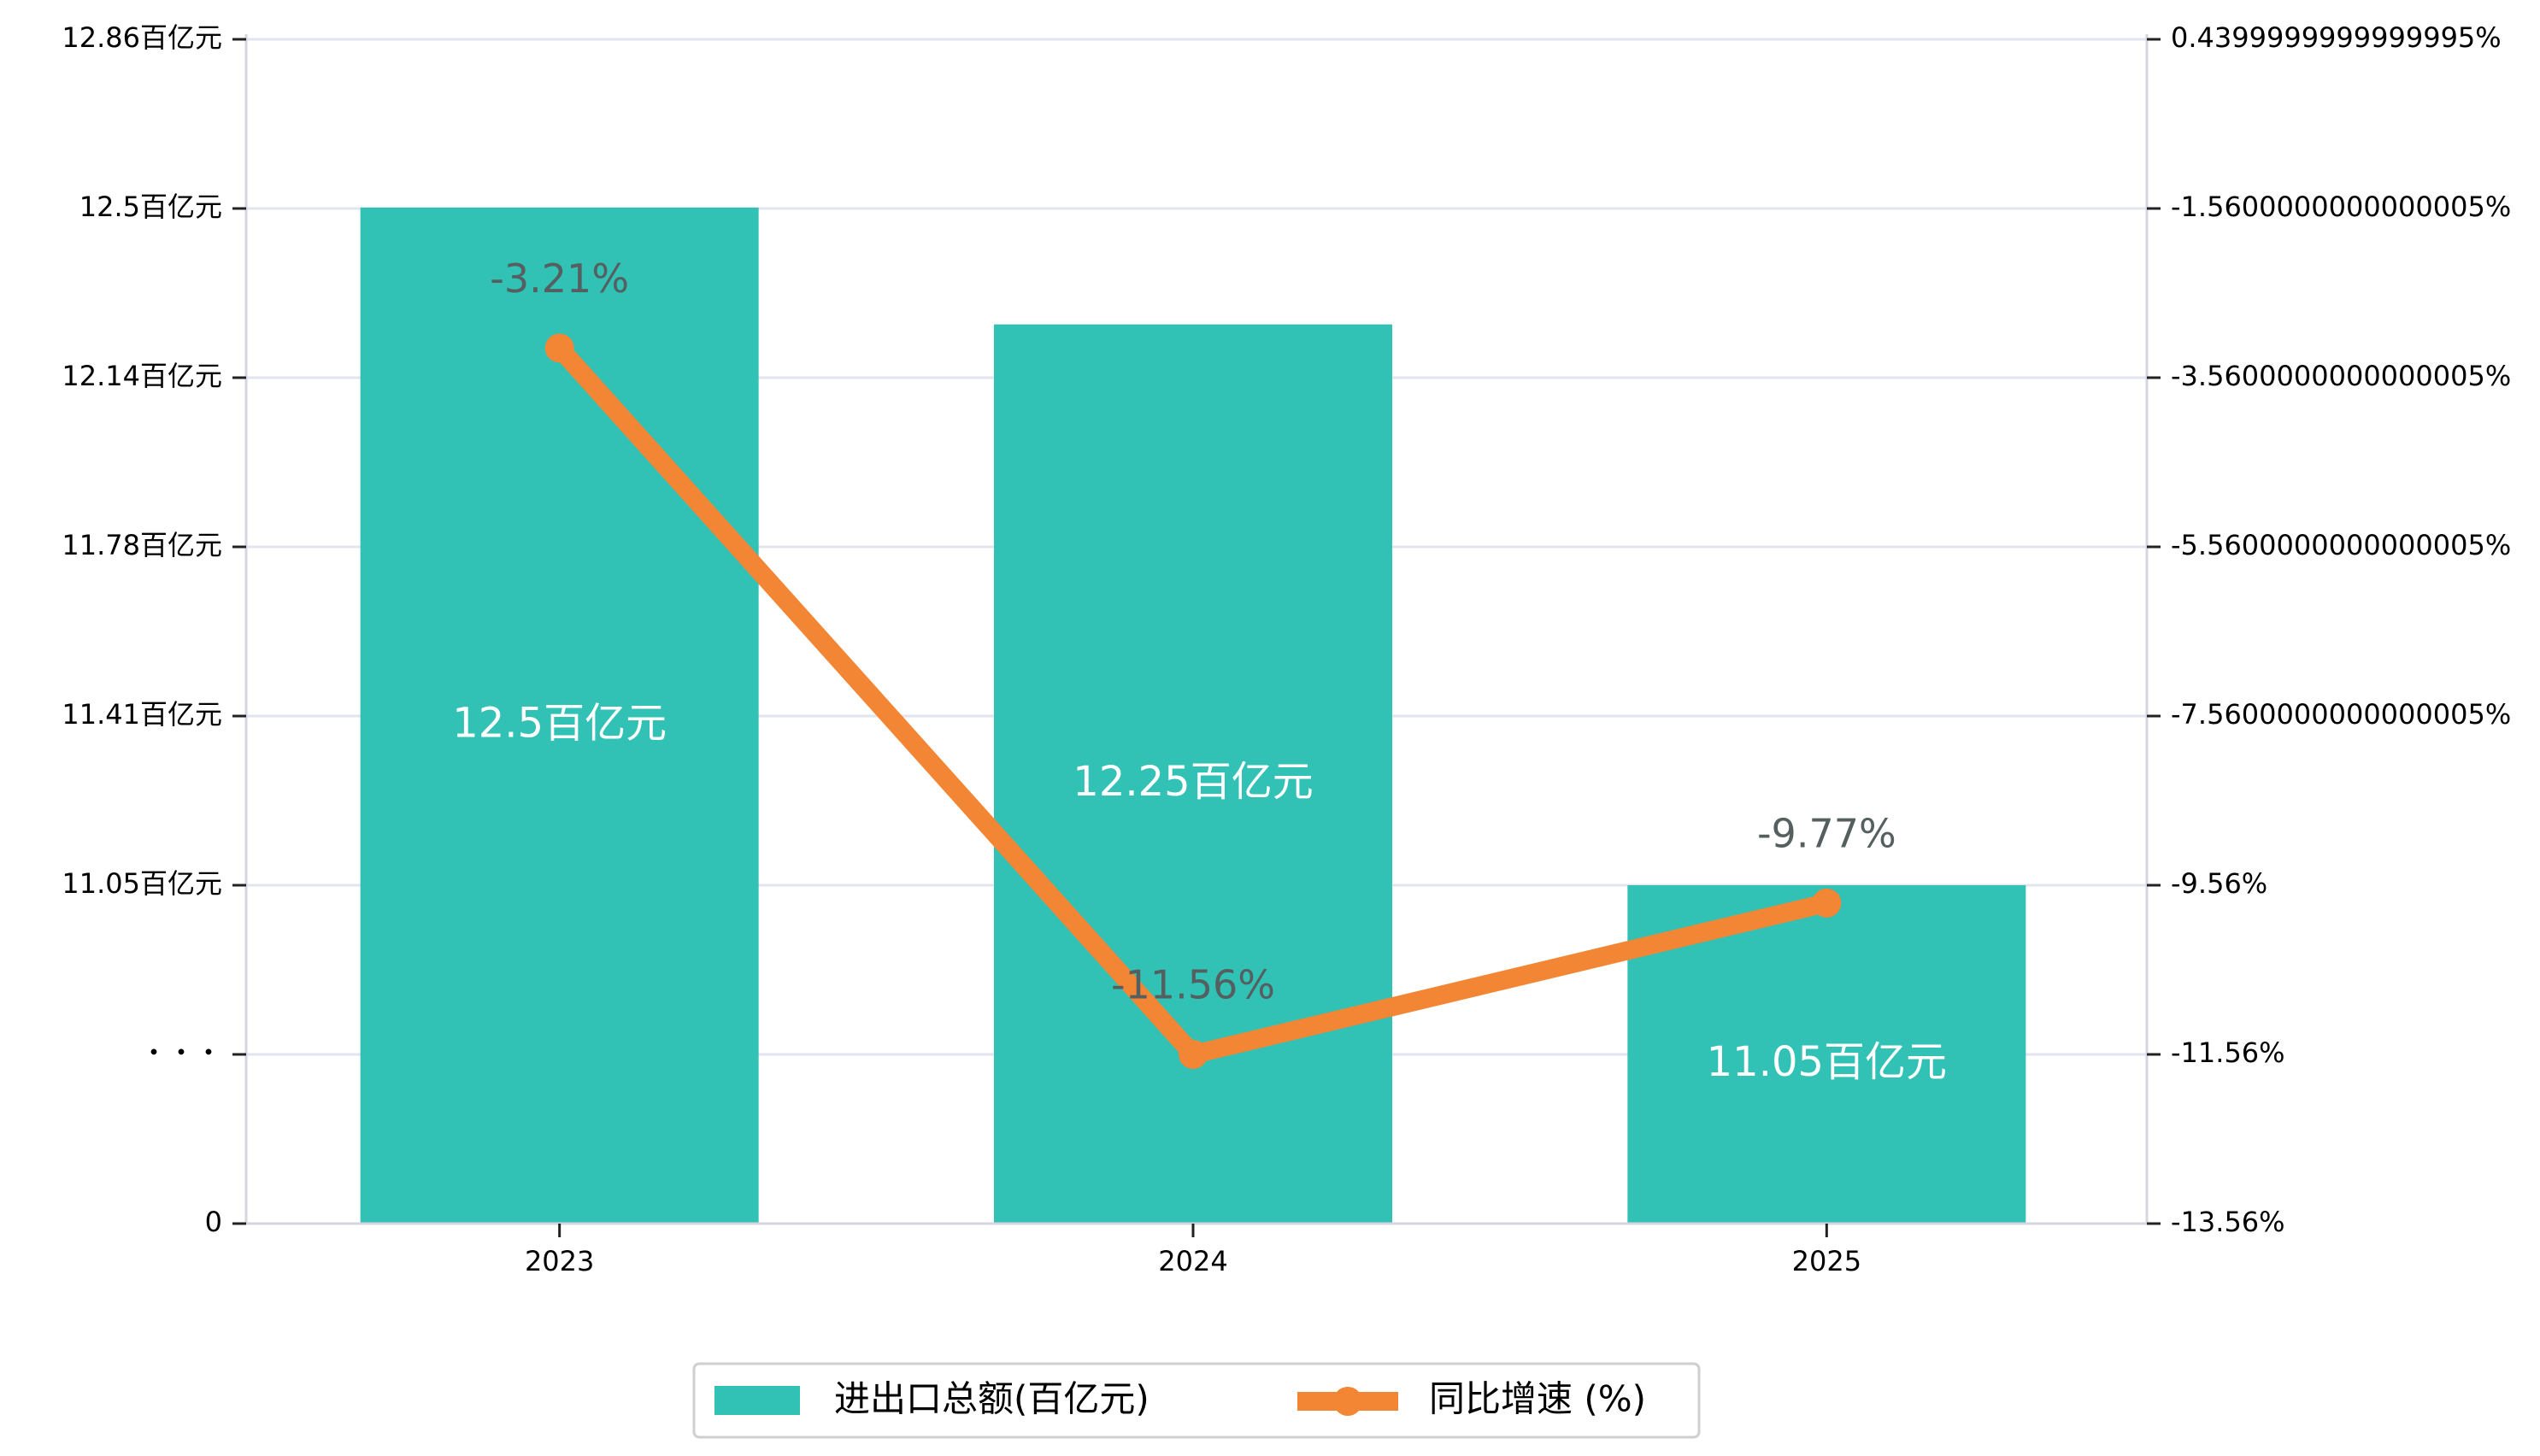  Describe the element at coordinates (1192, 1261) in the screenshot. I see `x-tick-label: 2024` at that location.